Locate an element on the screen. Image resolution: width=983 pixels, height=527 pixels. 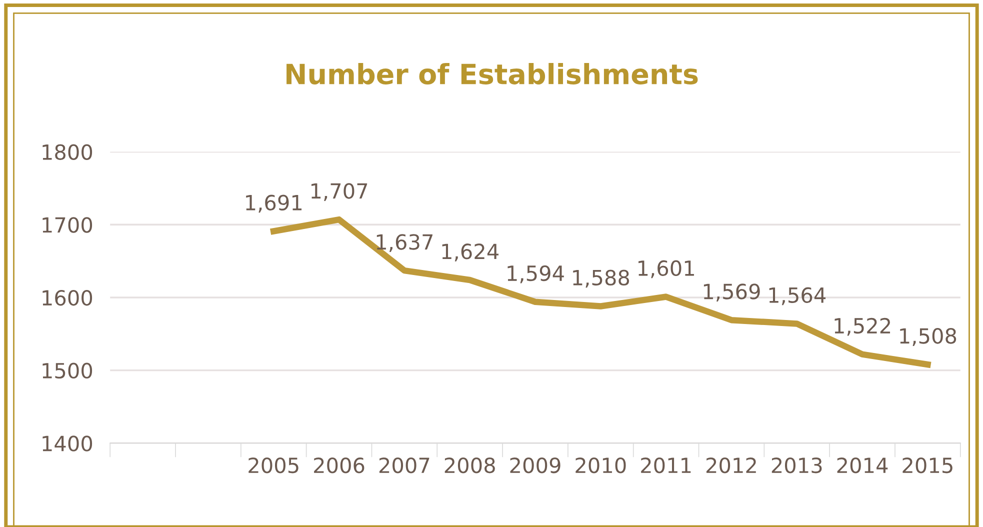
x-tick-label: 2008 is located at coordinates (469, 465).